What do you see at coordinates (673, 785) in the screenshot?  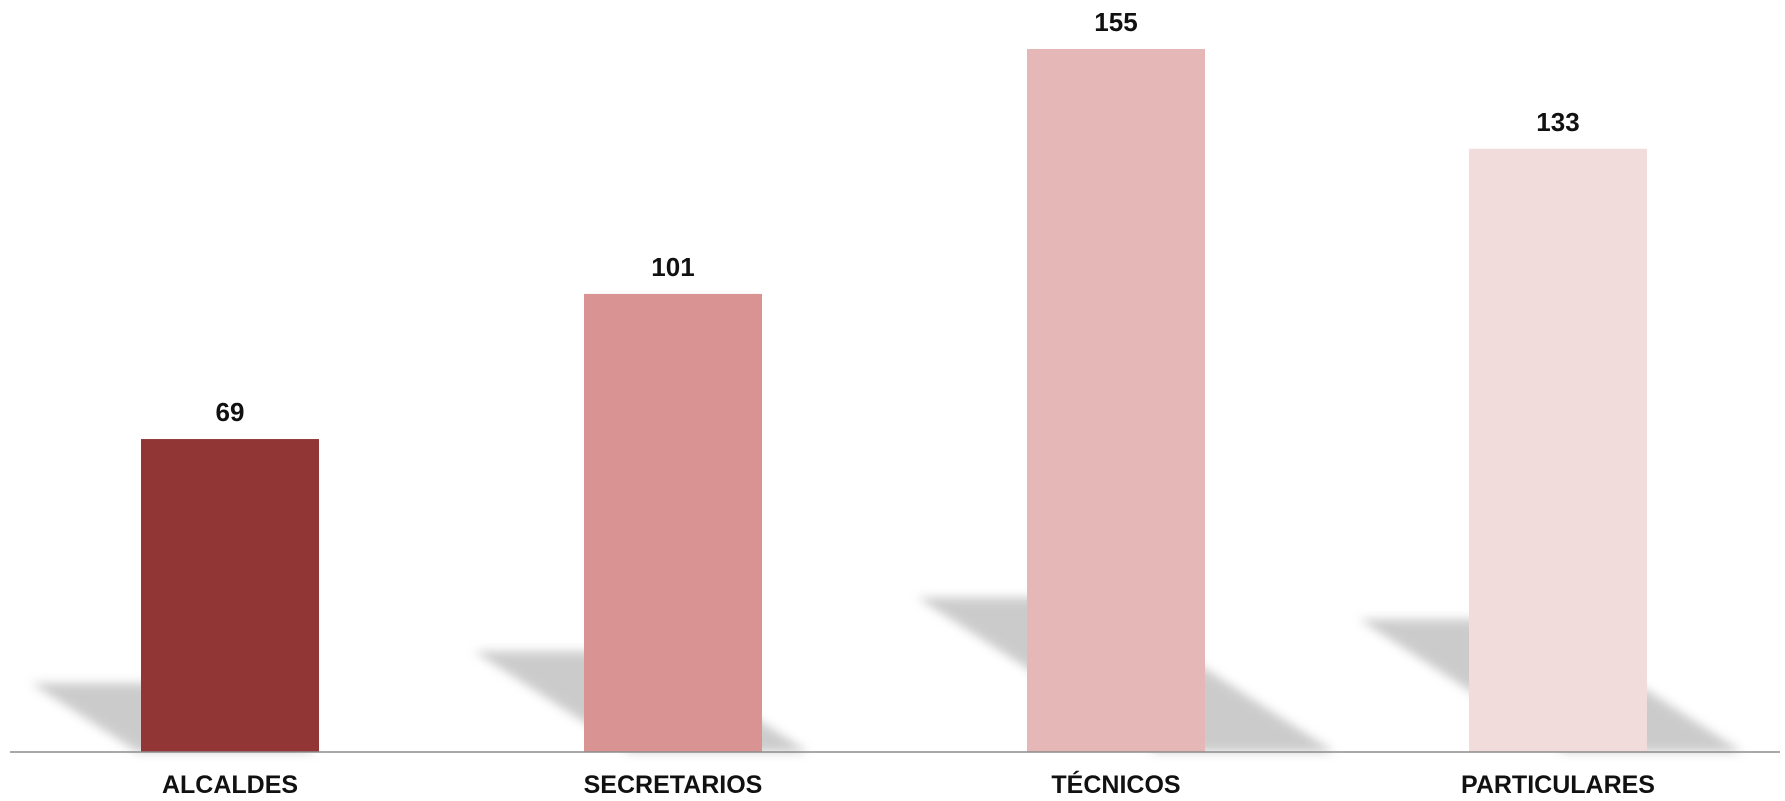 I see `x-tick-label: SECRETARIOS` at bounding box center [673, 785].